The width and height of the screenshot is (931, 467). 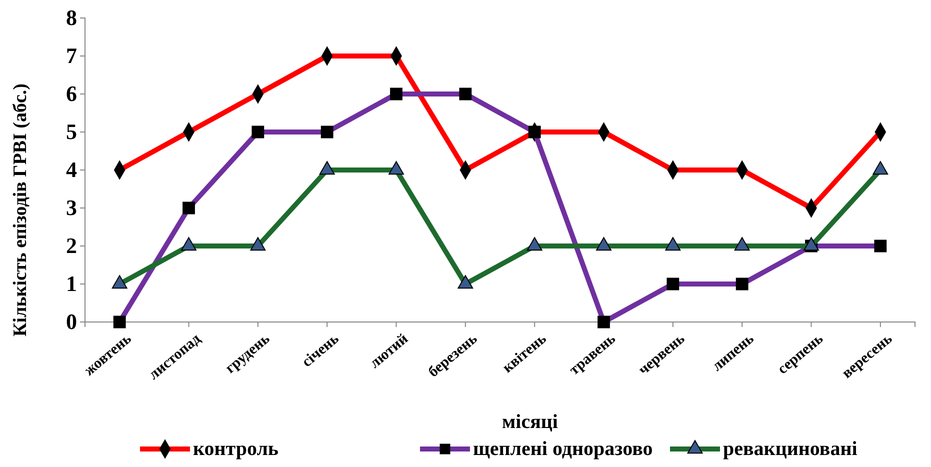 I want to click on y-tick-label: 3, so click(x=71, y=207).